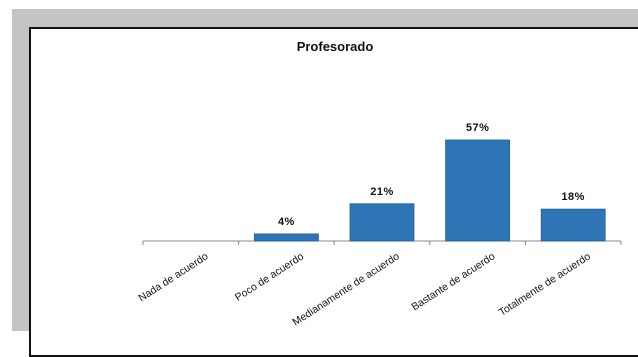  I want to click on chart-title: Profesorado, so click(335, 46).